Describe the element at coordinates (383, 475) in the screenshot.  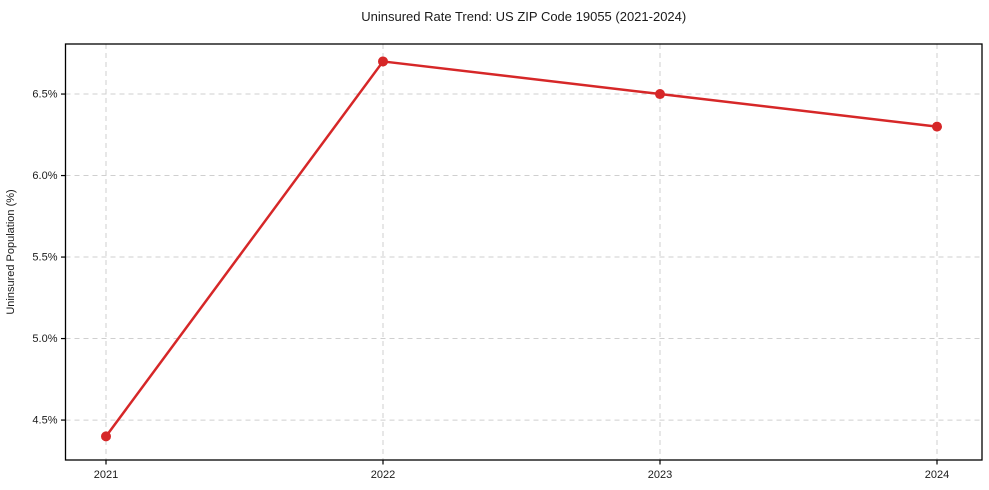
I see `x-tick-label: 2022` at that location.